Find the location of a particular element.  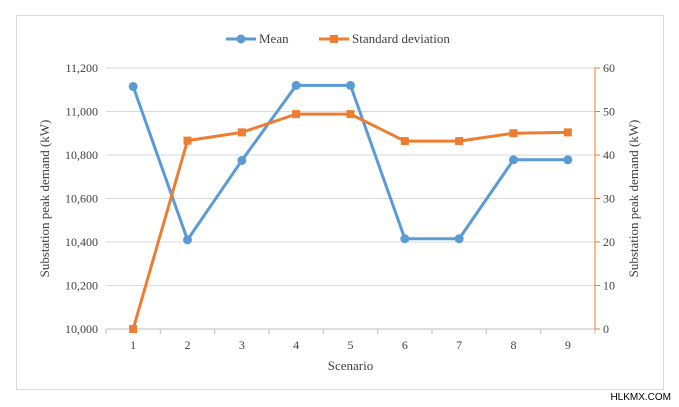

legend-label: Standard deviation is located at coordinates (401, 38).